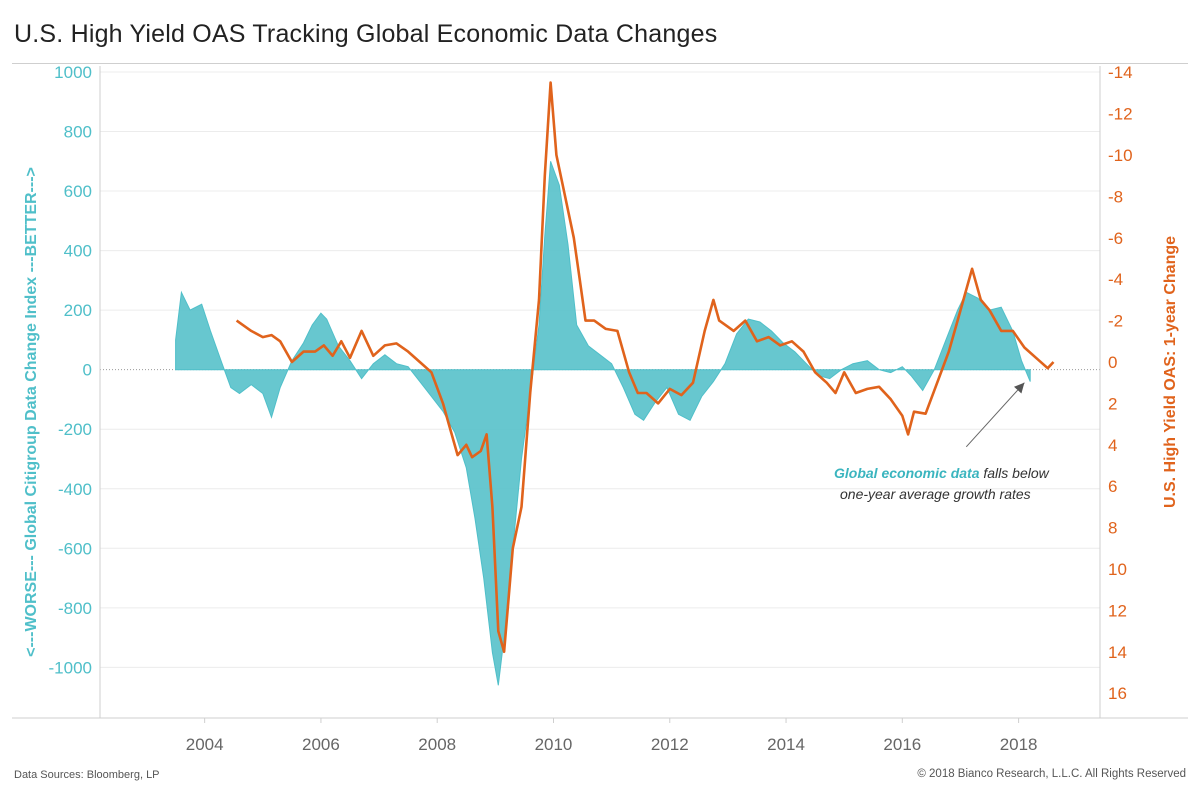 The width and height of the screenshot is (1200, 800). What do you see at coordinates (600, 63) in the screenshot?
I see `title-divider` at bounding box center [600, 63].